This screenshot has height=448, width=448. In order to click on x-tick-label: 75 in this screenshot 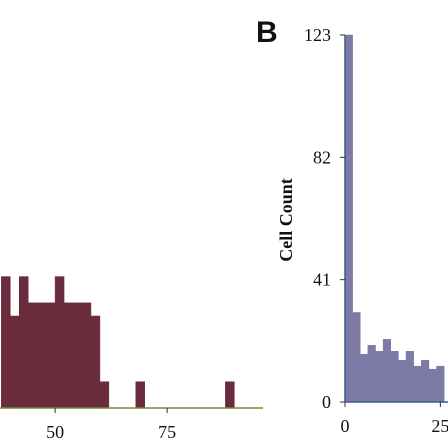, I will do `click(167, 432)`.